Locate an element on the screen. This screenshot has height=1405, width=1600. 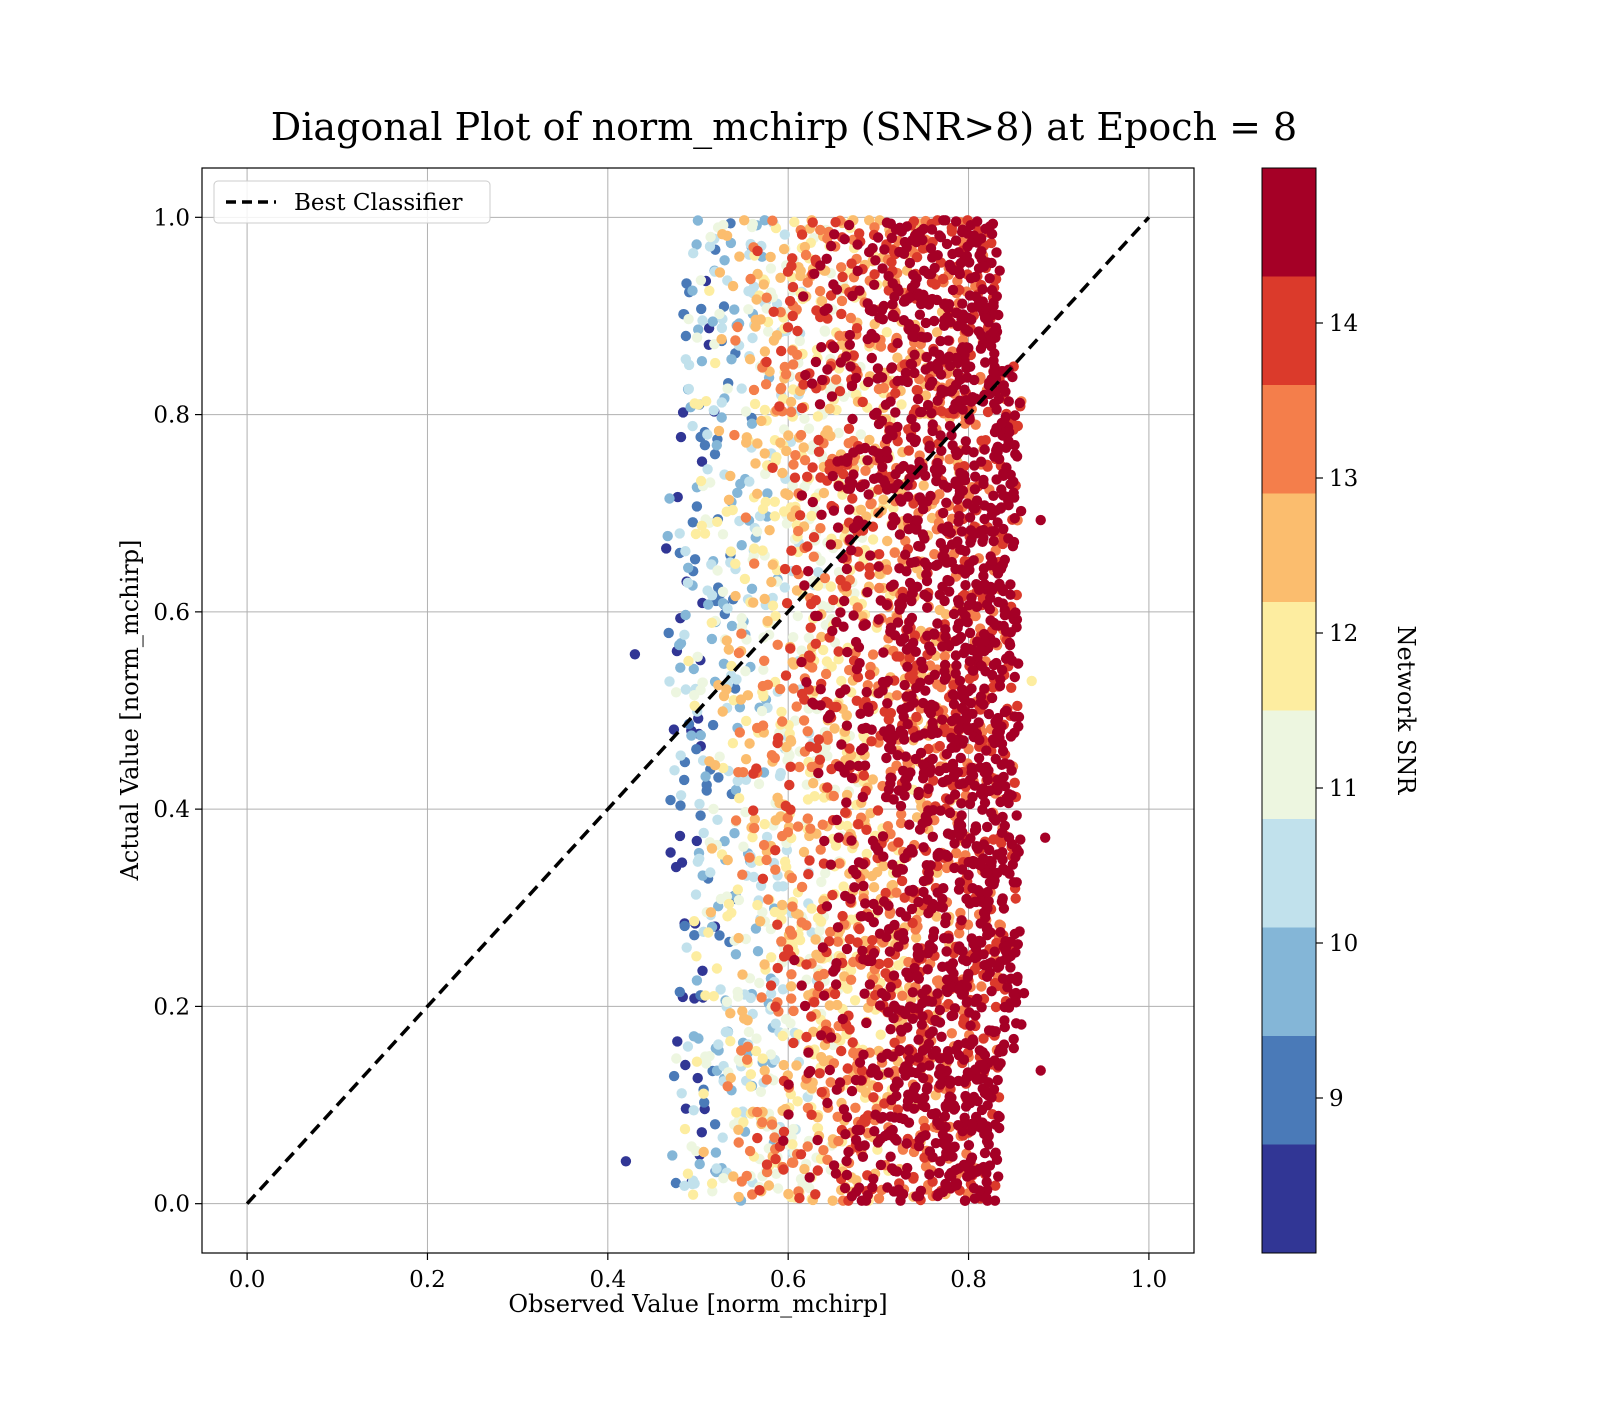
y-tick-label: 0.4 is located at coordinates (171, 810).